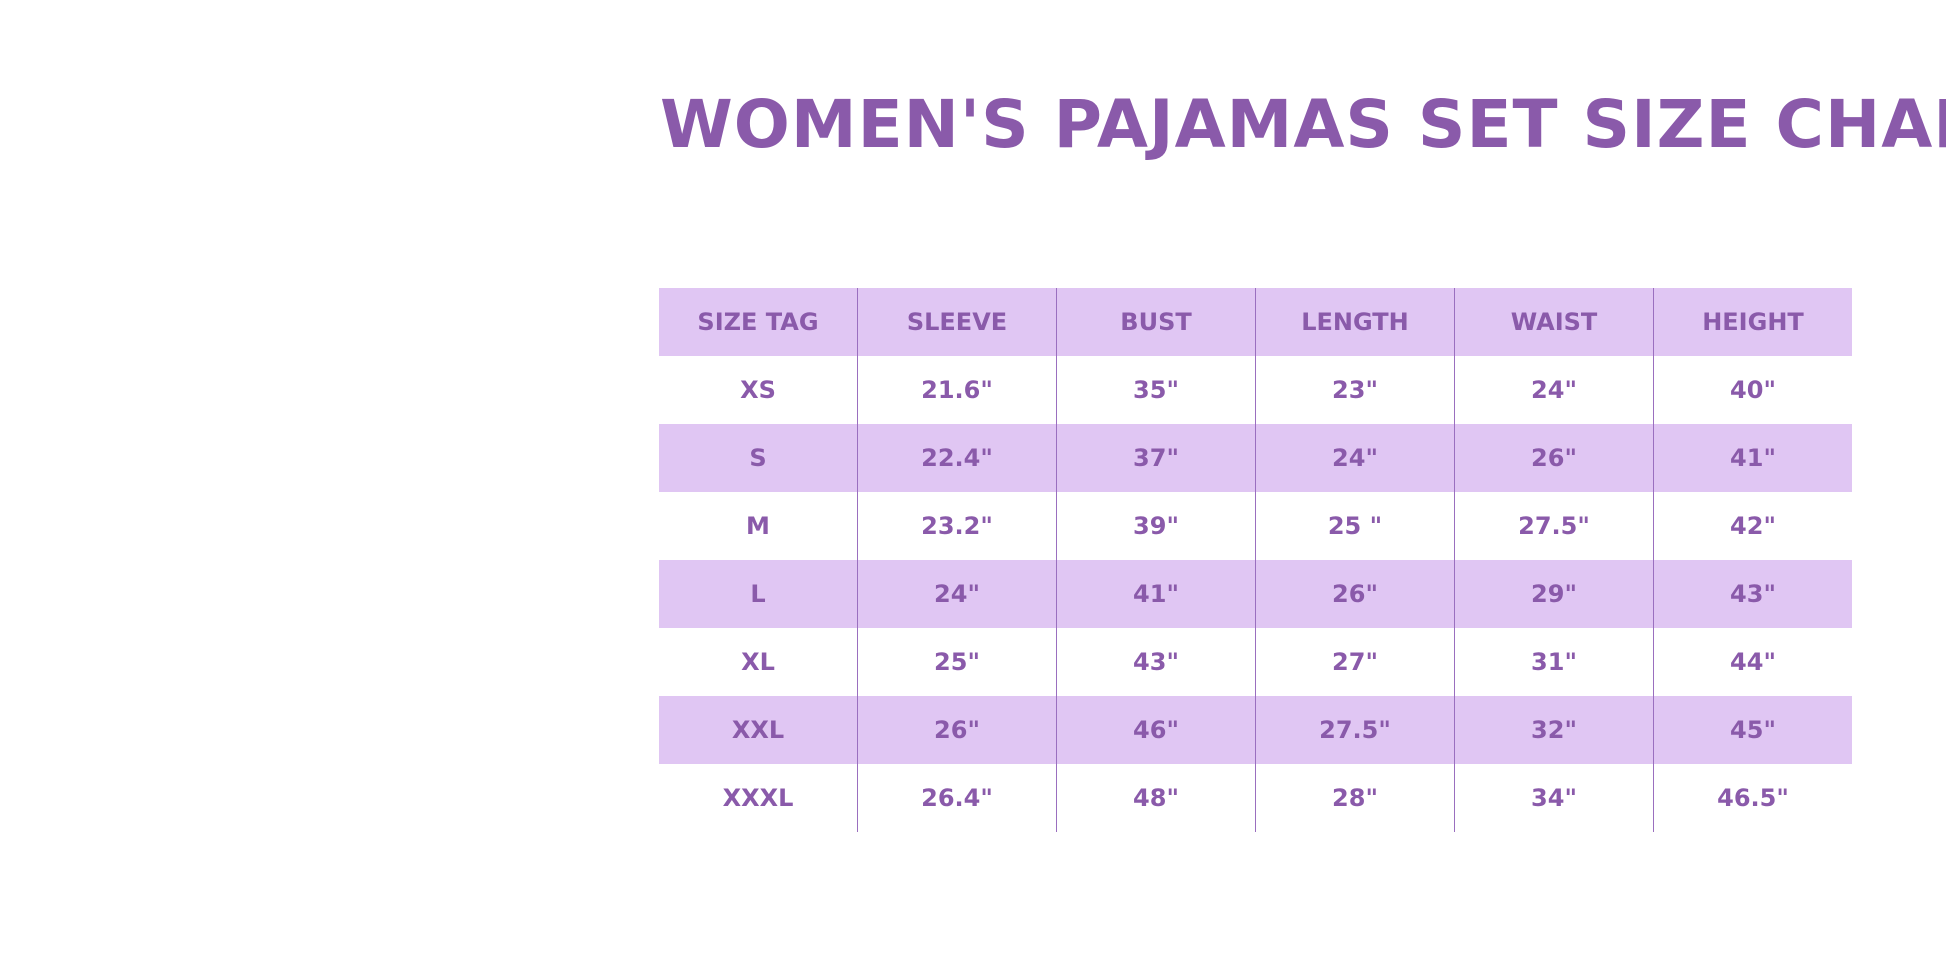 Image resolution: width=1946 pixels, height=973 pixels. Describe the element at coordinates (758, 458) in the screenshot. I see `table-cell: S` at that location.